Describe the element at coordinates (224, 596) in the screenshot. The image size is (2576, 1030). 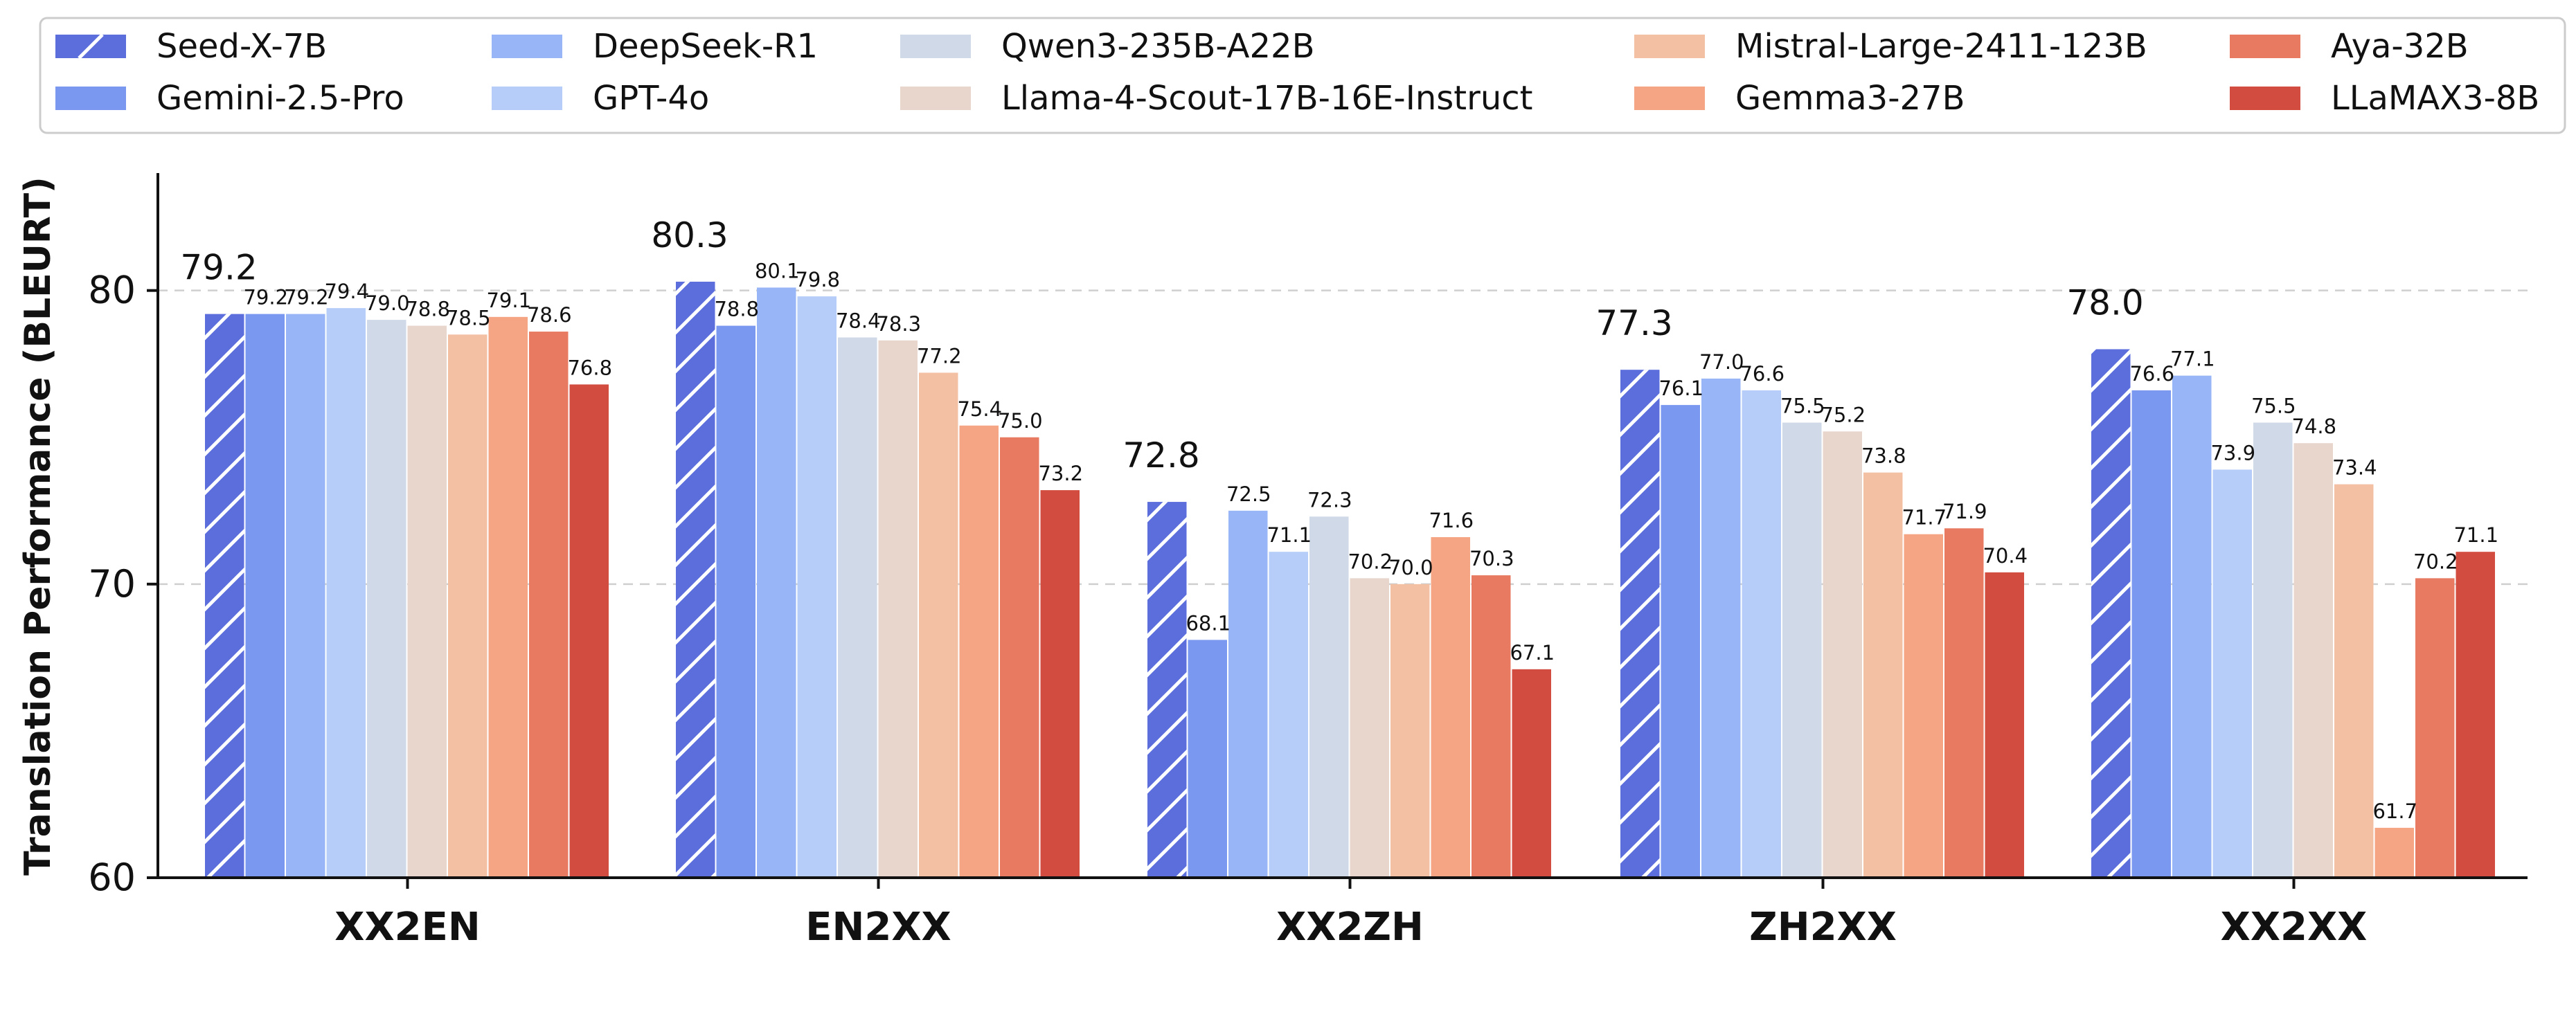
I see `bar-hatch-seed-x-7b-xx2en` at that location.